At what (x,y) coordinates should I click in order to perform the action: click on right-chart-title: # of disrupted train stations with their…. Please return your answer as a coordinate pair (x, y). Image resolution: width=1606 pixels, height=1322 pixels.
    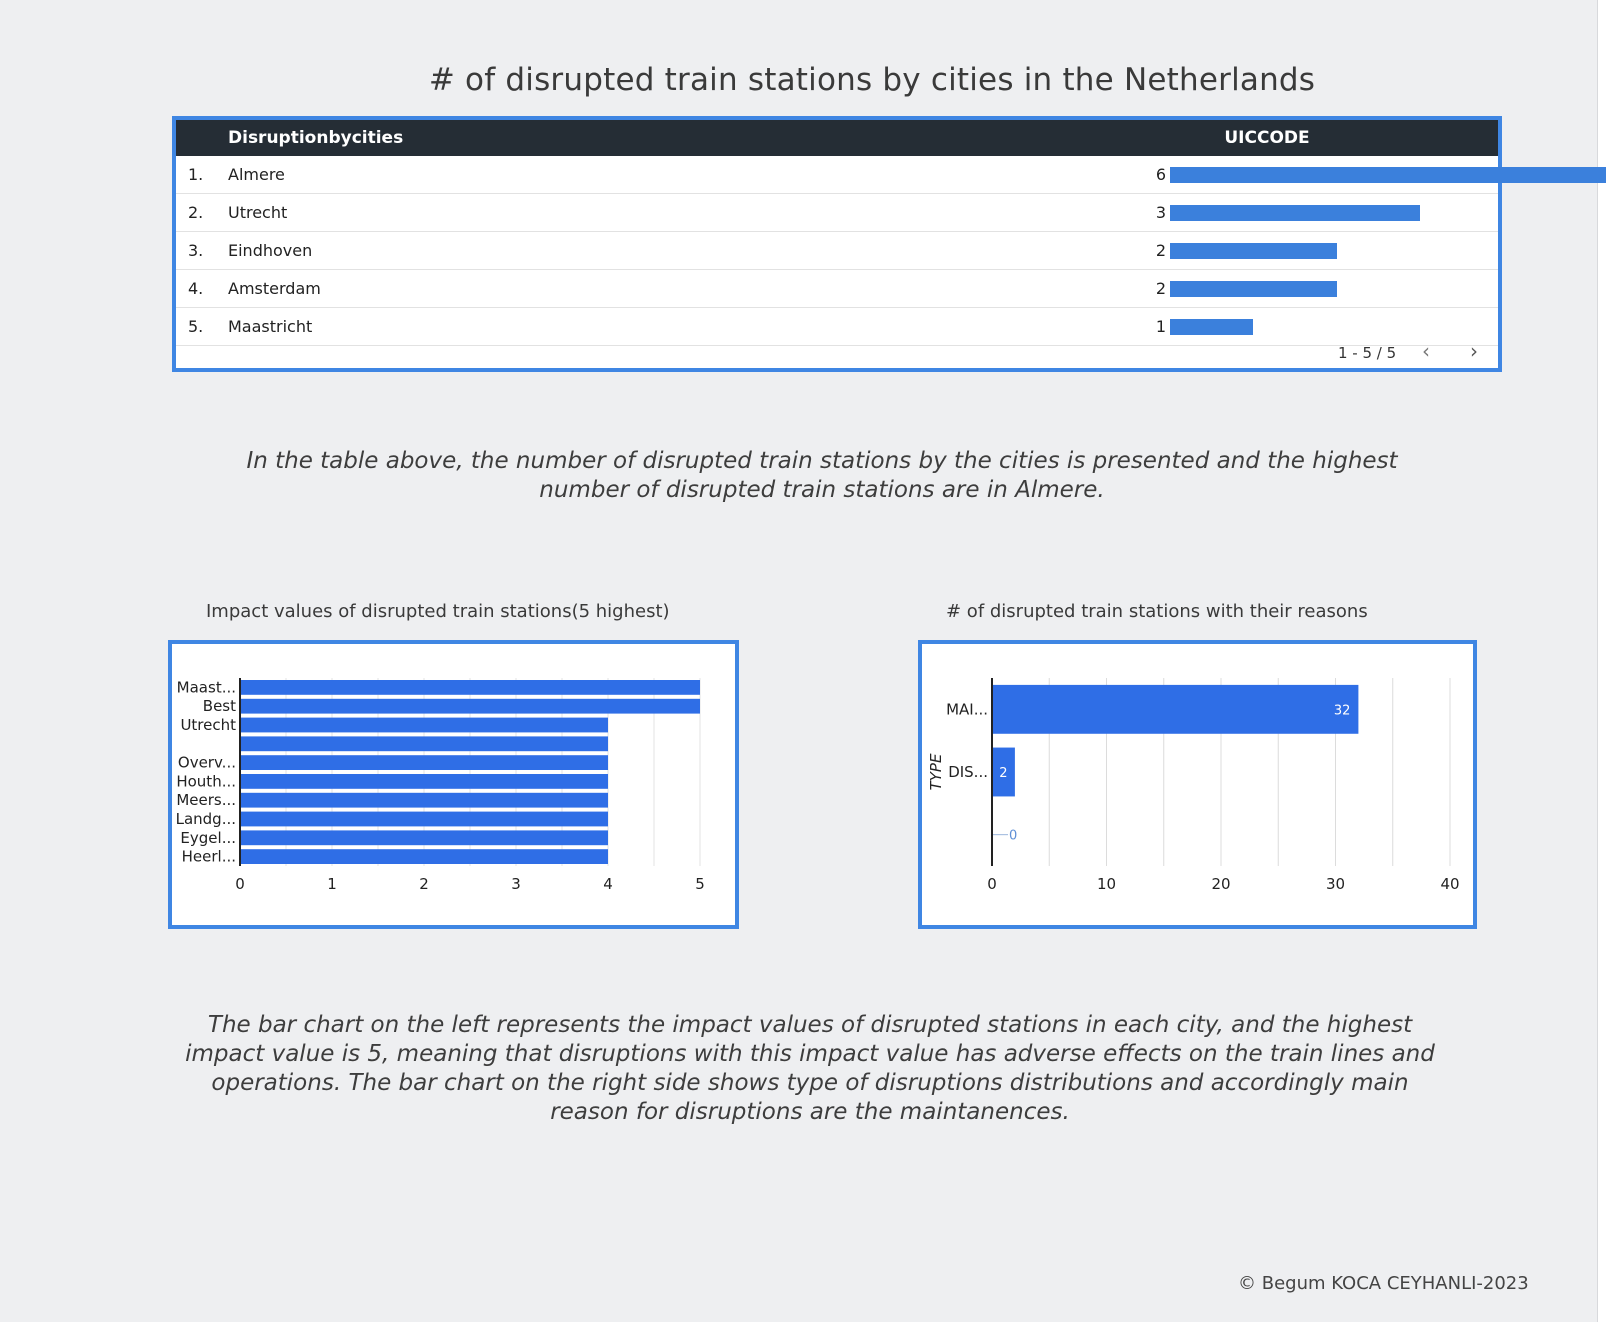
    Looking at the image, I should click on (1157, 611).